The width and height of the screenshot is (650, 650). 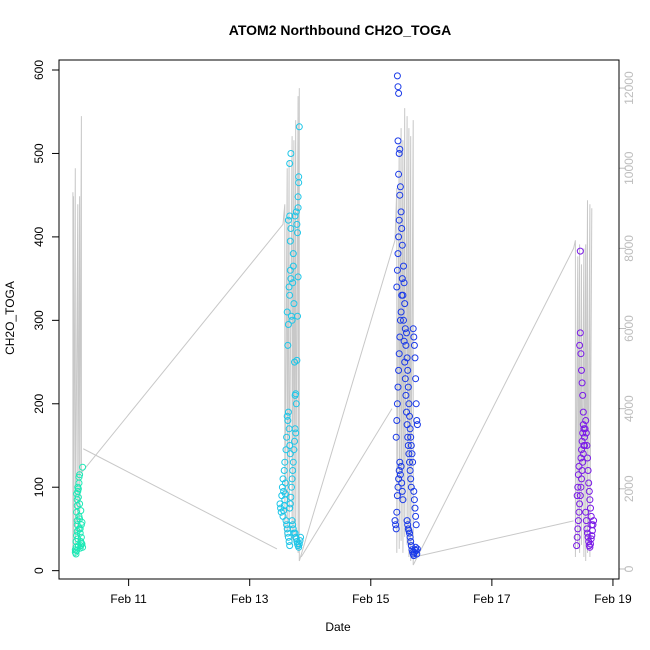 What do you see at coordinates (340, 30) in the screenshot?
I see `chart-title: ATOM2 Northbound CH2O_TOGA` at bounding box center [340, 30].